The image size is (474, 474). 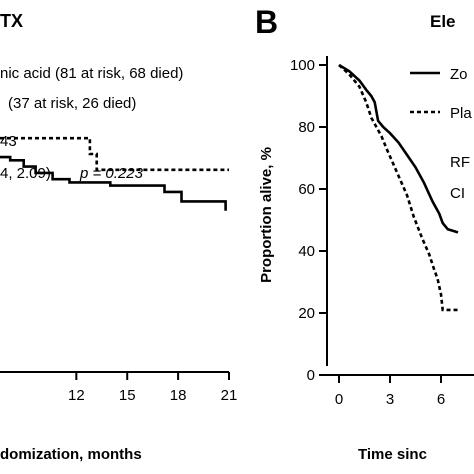 What do you see at coordinates (111, 173) in the screenshot?
I see `panel-a-p-value: p = 0.223` at bounding box center [111, 173].